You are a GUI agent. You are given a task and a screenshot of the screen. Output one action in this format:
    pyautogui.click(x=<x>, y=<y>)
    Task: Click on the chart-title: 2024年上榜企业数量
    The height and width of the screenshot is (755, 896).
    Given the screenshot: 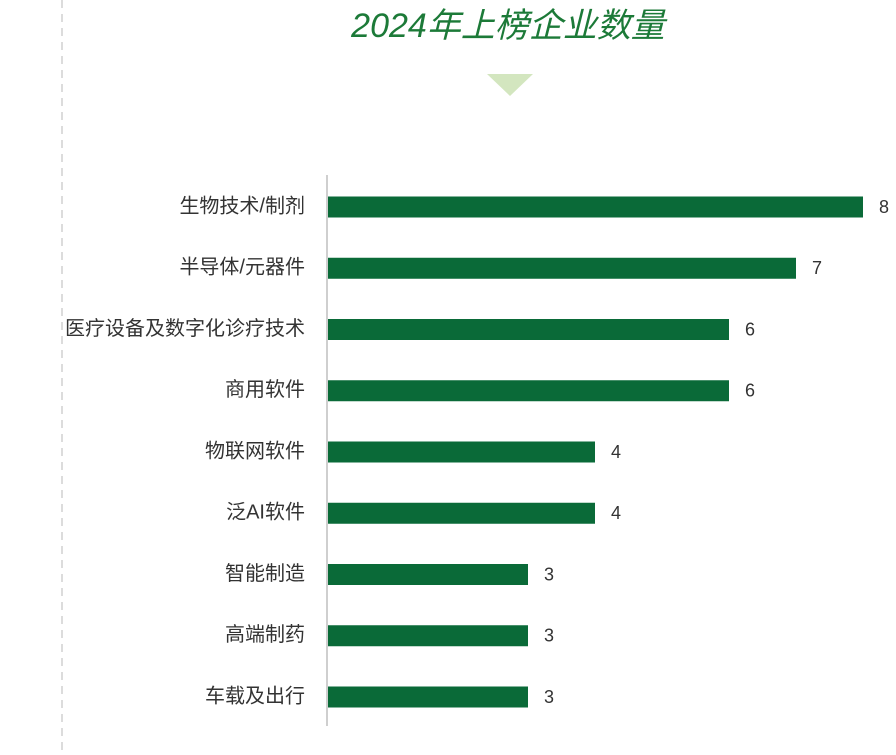 What is the action you would take?
    pyautogui.click(x=509, y=26)
    